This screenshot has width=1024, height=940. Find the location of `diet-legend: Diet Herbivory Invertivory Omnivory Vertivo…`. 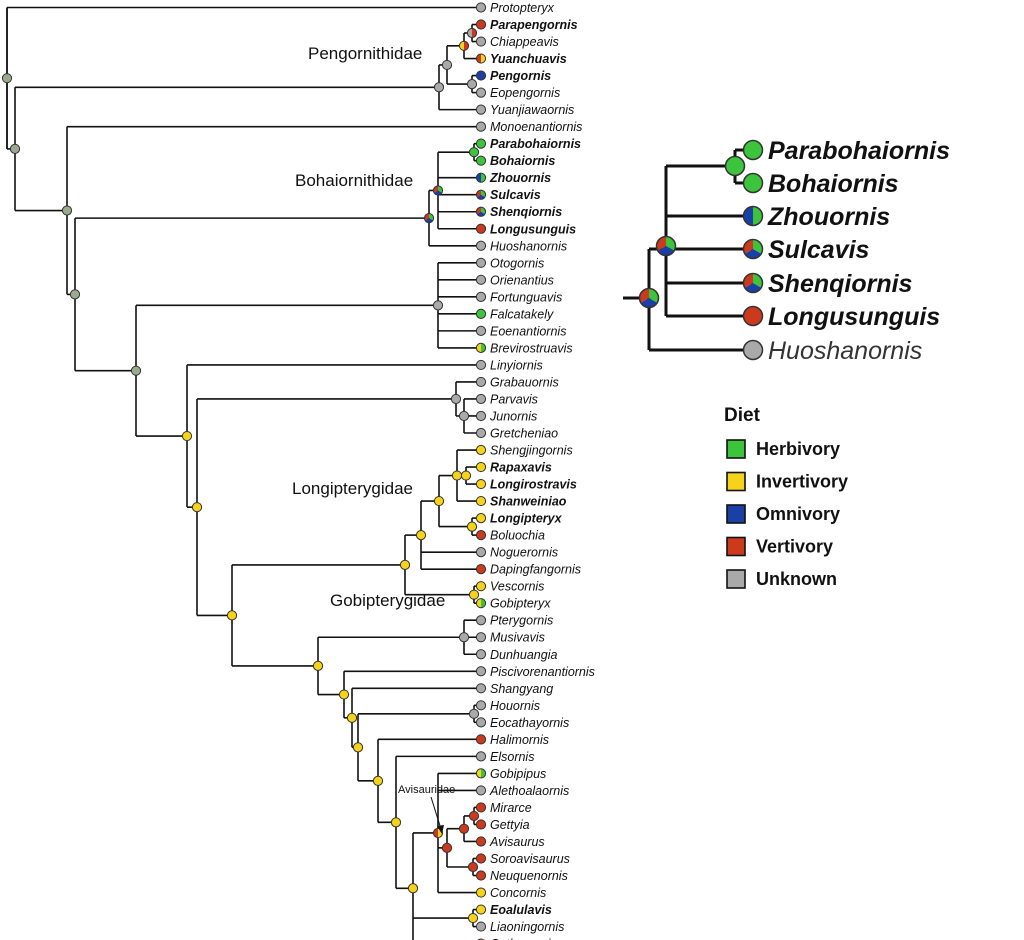

diet-legend: Diet Herbivory Invertivory Omnivory Vertivo… is located at coordinates (786, 497).